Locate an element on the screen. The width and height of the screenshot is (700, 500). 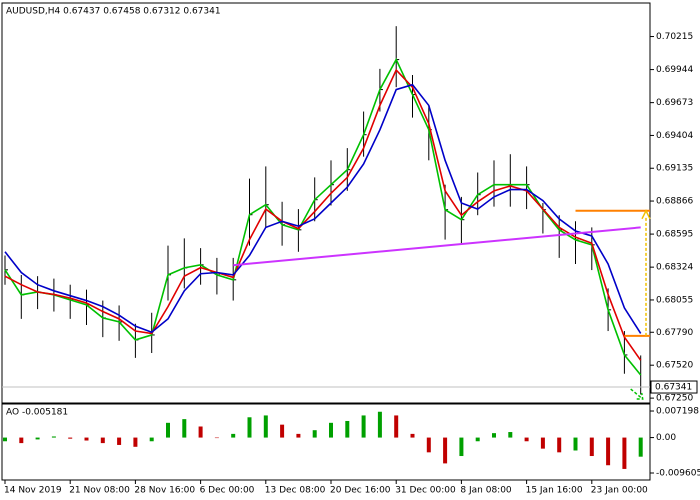
x-tick-label: 20 Dec 16:00 is located at coordinates (360, 491).